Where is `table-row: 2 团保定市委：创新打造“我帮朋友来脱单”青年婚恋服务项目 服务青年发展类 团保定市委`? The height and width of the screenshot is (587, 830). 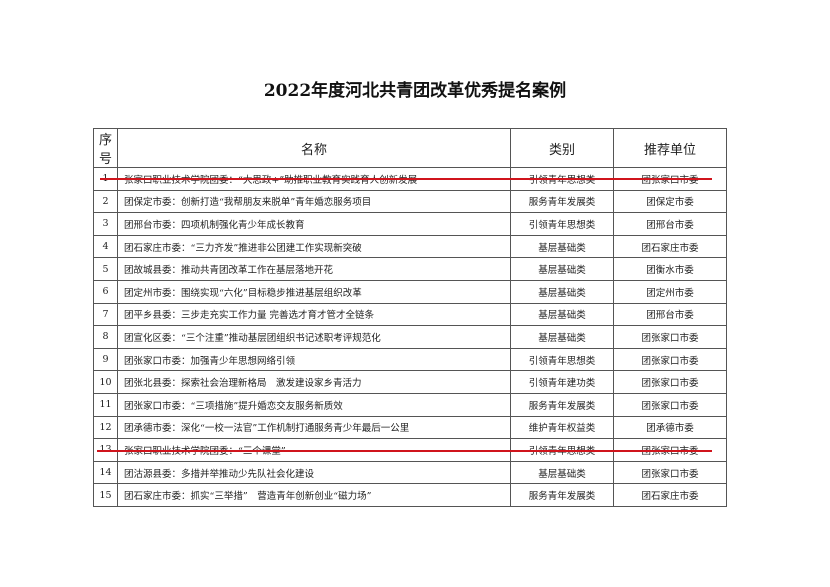 table-row: 2 团保定市委：创新打造“我帮朋友来脱单”青年婚恋服务项目 服务青年发展类 团保定市委 is located at coordinates (410, 201).